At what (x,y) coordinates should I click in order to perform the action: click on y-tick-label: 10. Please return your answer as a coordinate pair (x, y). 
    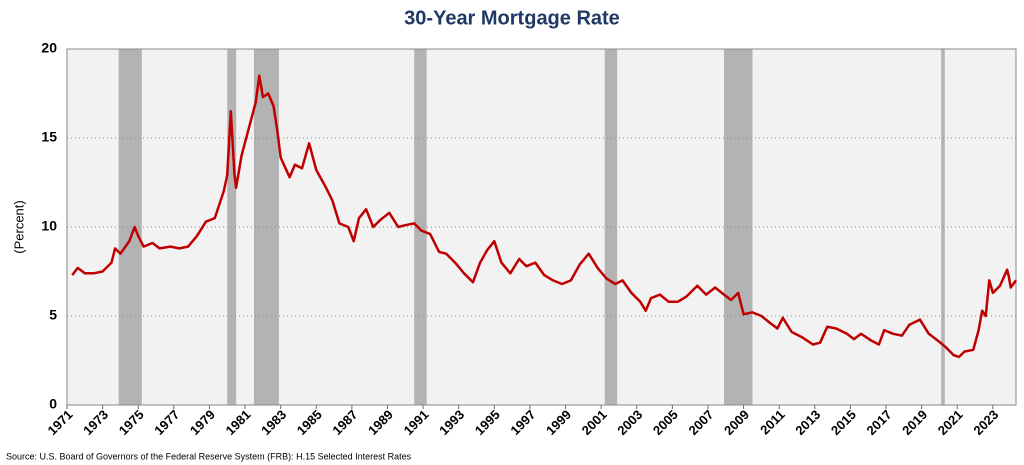
    Looking at the image, I should click on (49, 226).